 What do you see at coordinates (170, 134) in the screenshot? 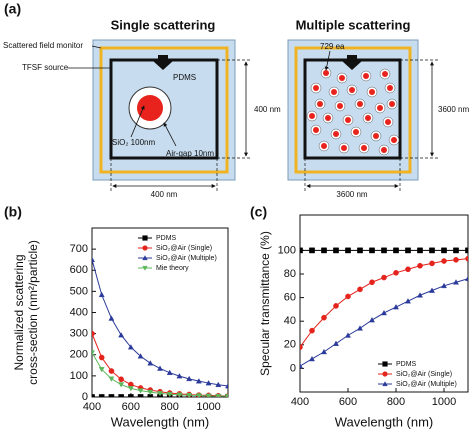
I see `pointer` at bounding box center [170, 134].